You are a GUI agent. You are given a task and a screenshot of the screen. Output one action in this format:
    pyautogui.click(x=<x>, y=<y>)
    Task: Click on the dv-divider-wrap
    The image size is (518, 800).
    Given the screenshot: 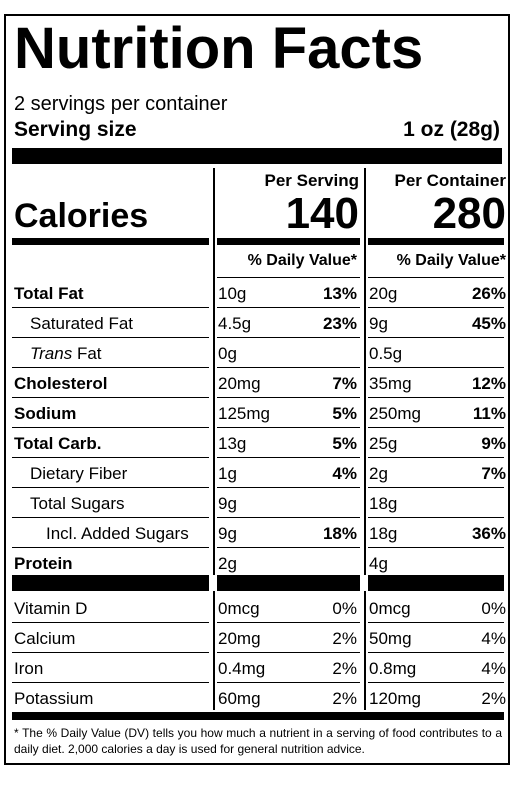 What is the action you would take?
    pyautogui.click(x=258, y=277)
    